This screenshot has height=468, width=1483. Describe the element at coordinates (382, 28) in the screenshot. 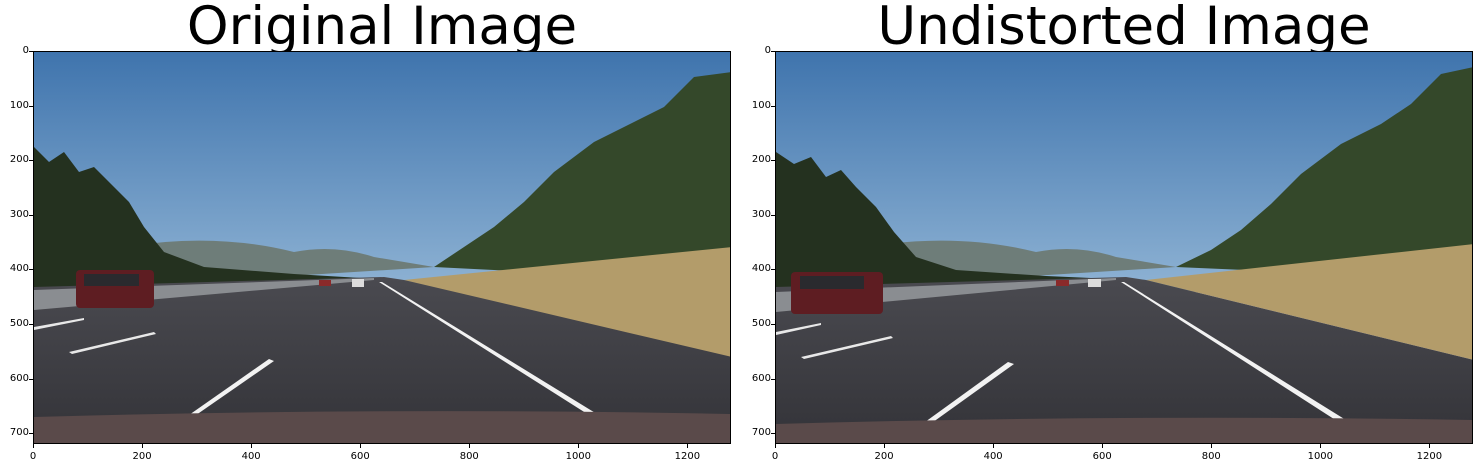

I see `panel-title-original: Original Image` at that location.